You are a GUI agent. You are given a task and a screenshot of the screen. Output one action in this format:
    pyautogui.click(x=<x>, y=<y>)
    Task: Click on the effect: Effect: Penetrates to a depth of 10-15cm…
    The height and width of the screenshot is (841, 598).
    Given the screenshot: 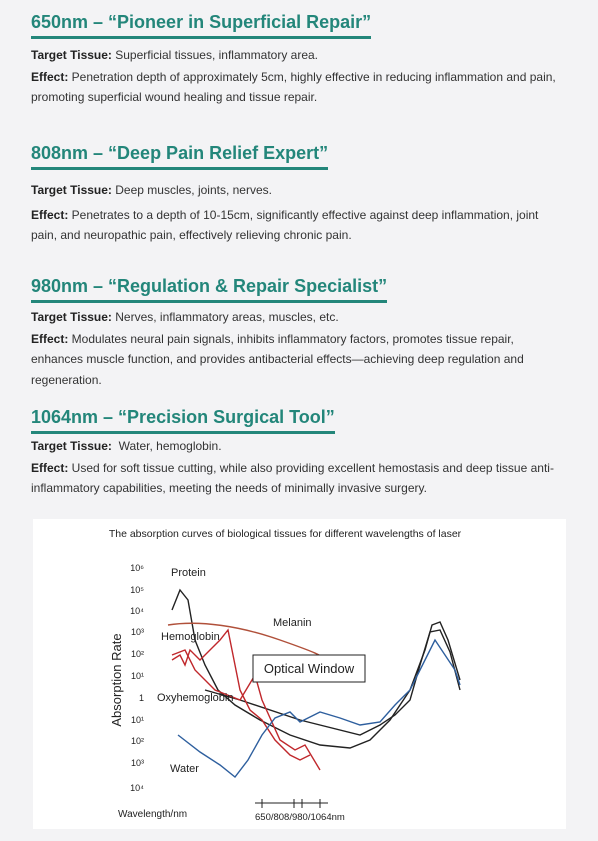 What is the action you would take?
    pyautogui.click(x=298, y=225)
    